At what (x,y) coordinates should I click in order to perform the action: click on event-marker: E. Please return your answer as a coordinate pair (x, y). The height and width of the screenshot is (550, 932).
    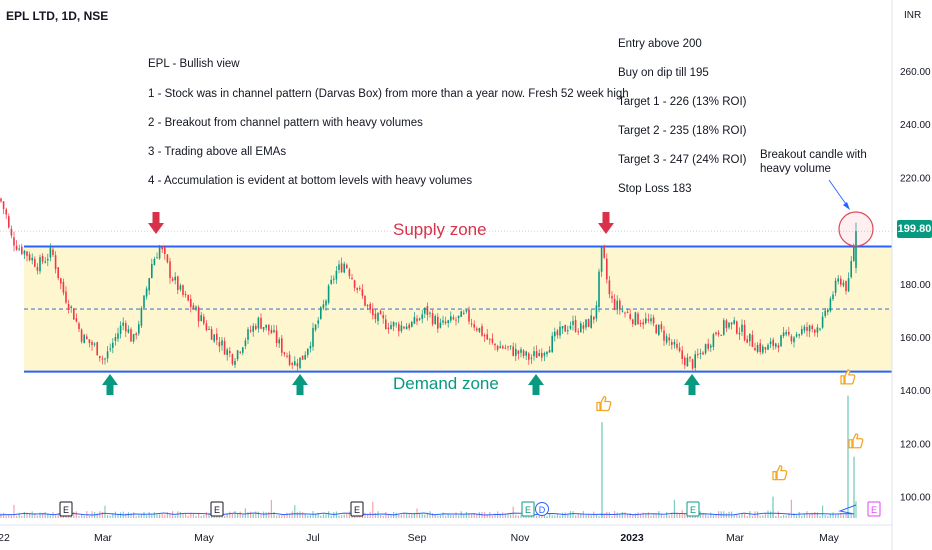
    Looking at the image, I should click on (528, 509).